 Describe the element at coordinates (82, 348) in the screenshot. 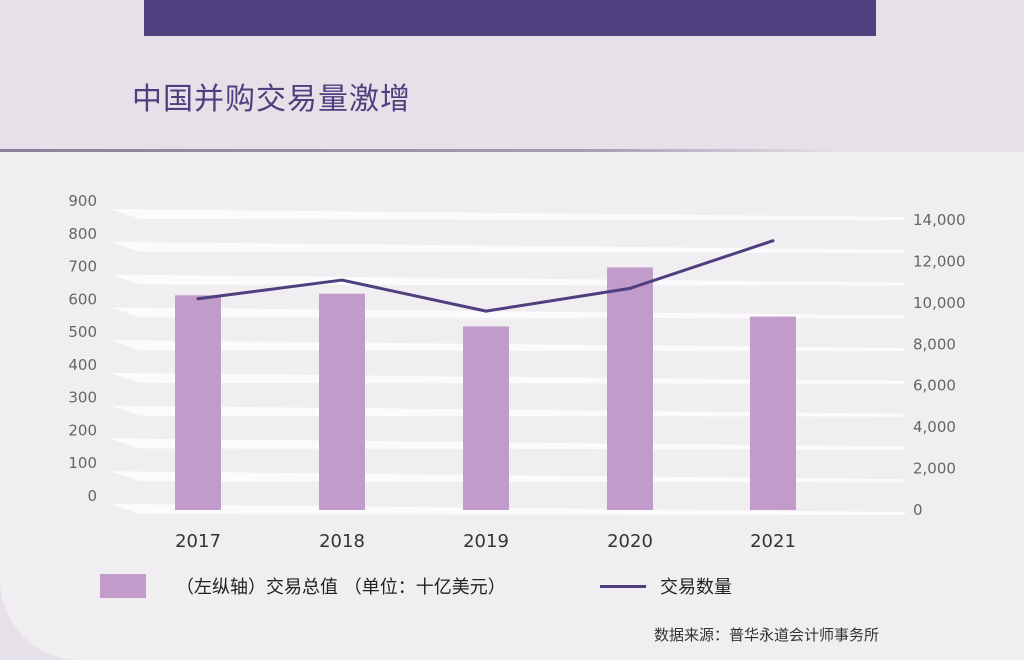

I see `left-axis-ticks: 0 100 200 300 400 500 600 700 800 900` at that location.